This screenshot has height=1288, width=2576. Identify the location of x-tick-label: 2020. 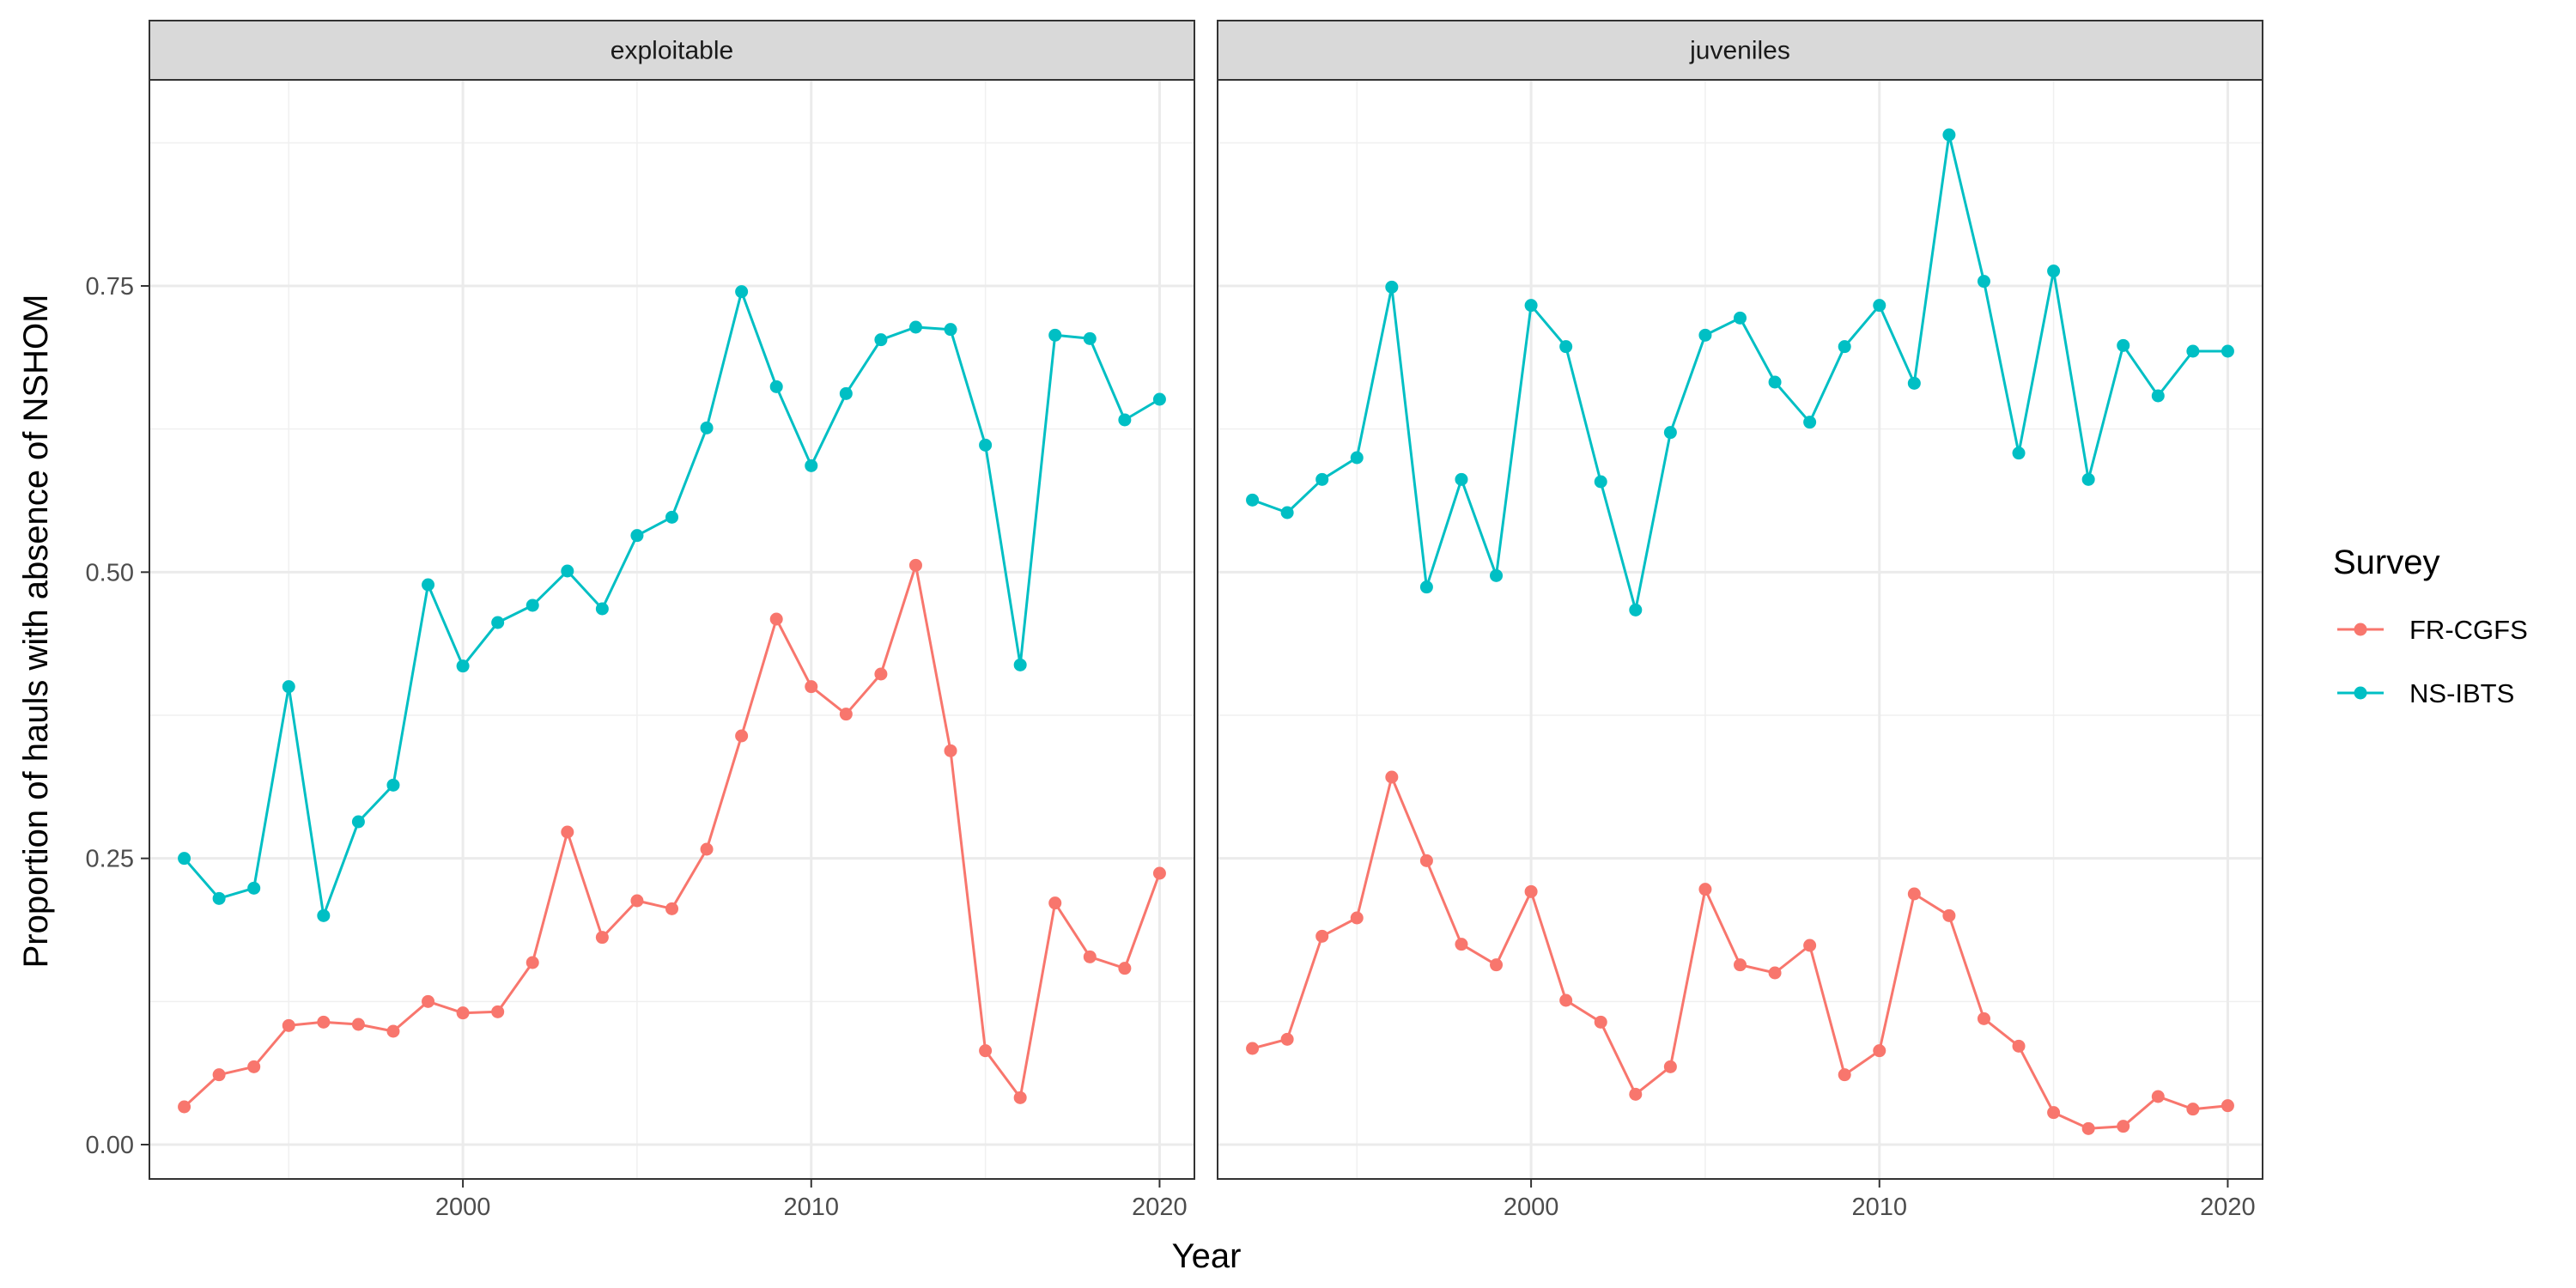
(2228, 1207).